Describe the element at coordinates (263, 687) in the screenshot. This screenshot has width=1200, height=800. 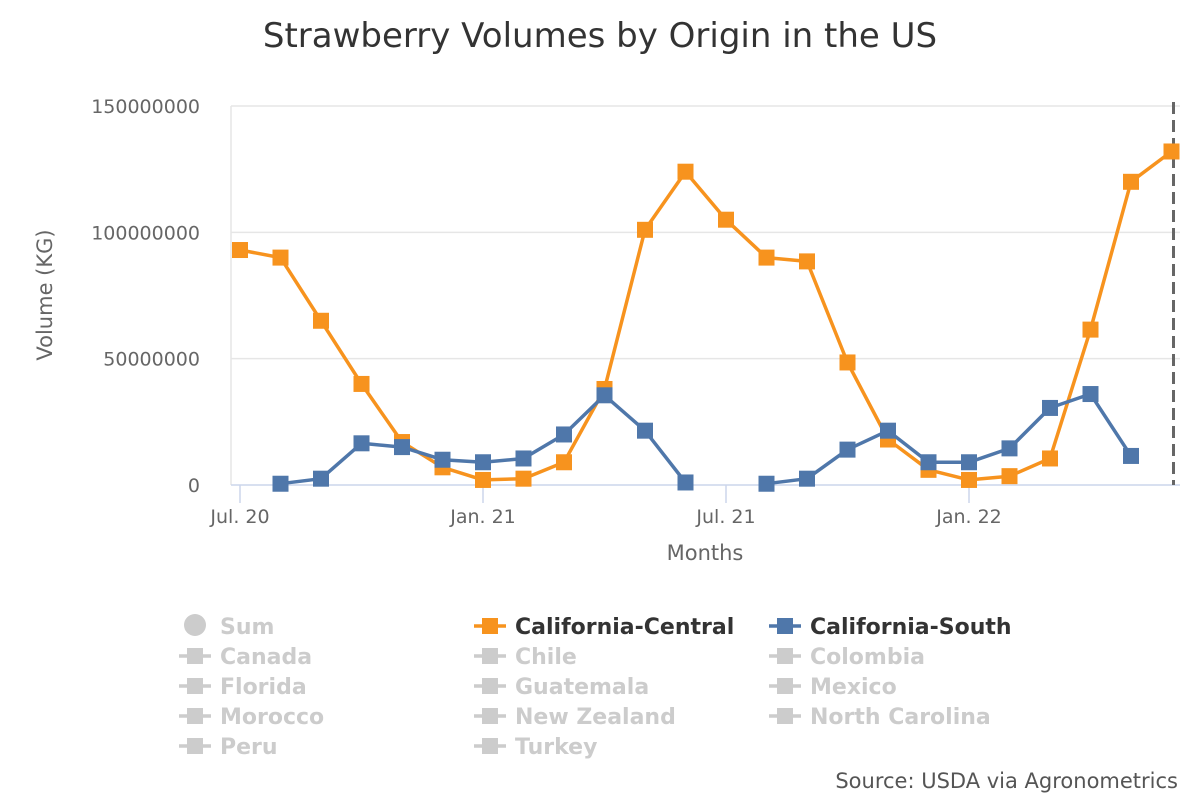
I see `legend-label: Florida` at that location.